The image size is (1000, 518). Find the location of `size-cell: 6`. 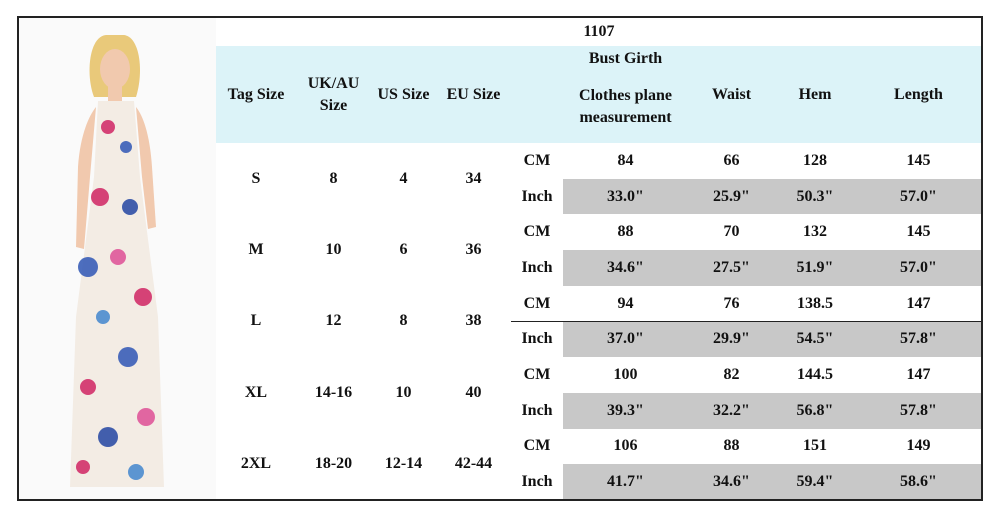

size-cell: 6 is located at coordinates (404, 250).